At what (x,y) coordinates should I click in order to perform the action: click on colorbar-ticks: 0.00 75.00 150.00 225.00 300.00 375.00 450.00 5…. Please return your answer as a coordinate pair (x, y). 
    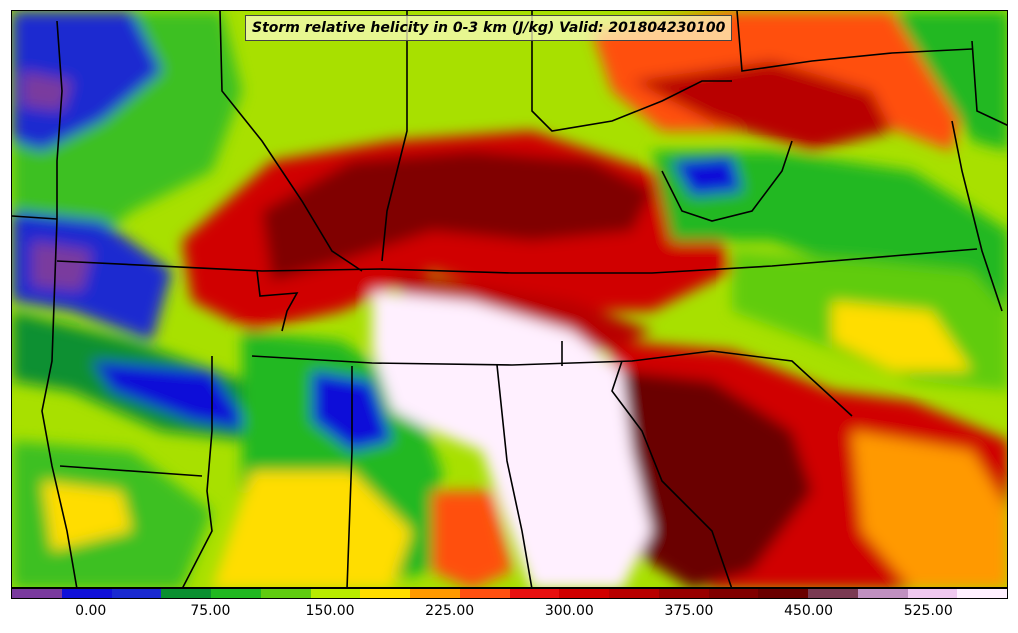
    Looking at the image, I should click on (509, 613).